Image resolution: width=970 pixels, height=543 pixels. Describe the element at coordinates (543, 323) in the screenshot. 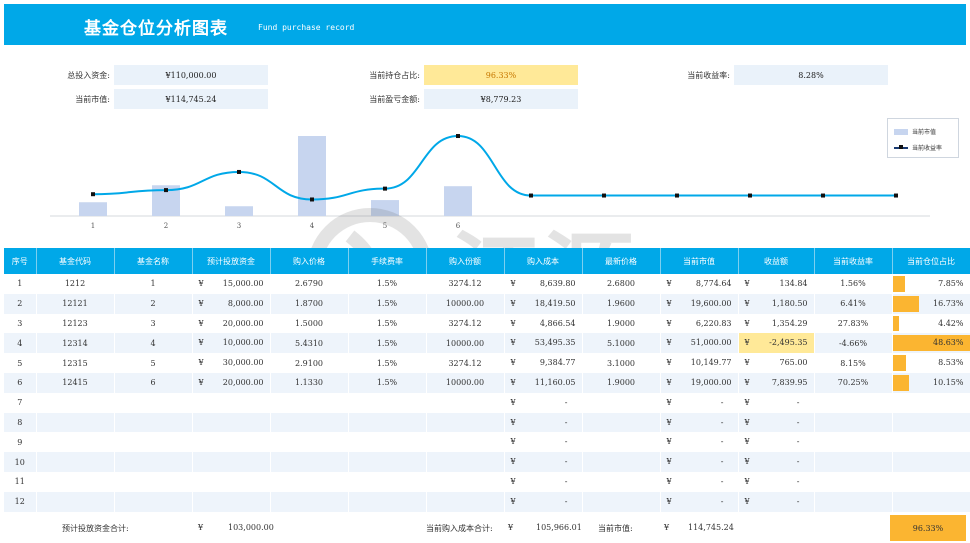

I see `cell-cost: ¥4,866.54` at that location.